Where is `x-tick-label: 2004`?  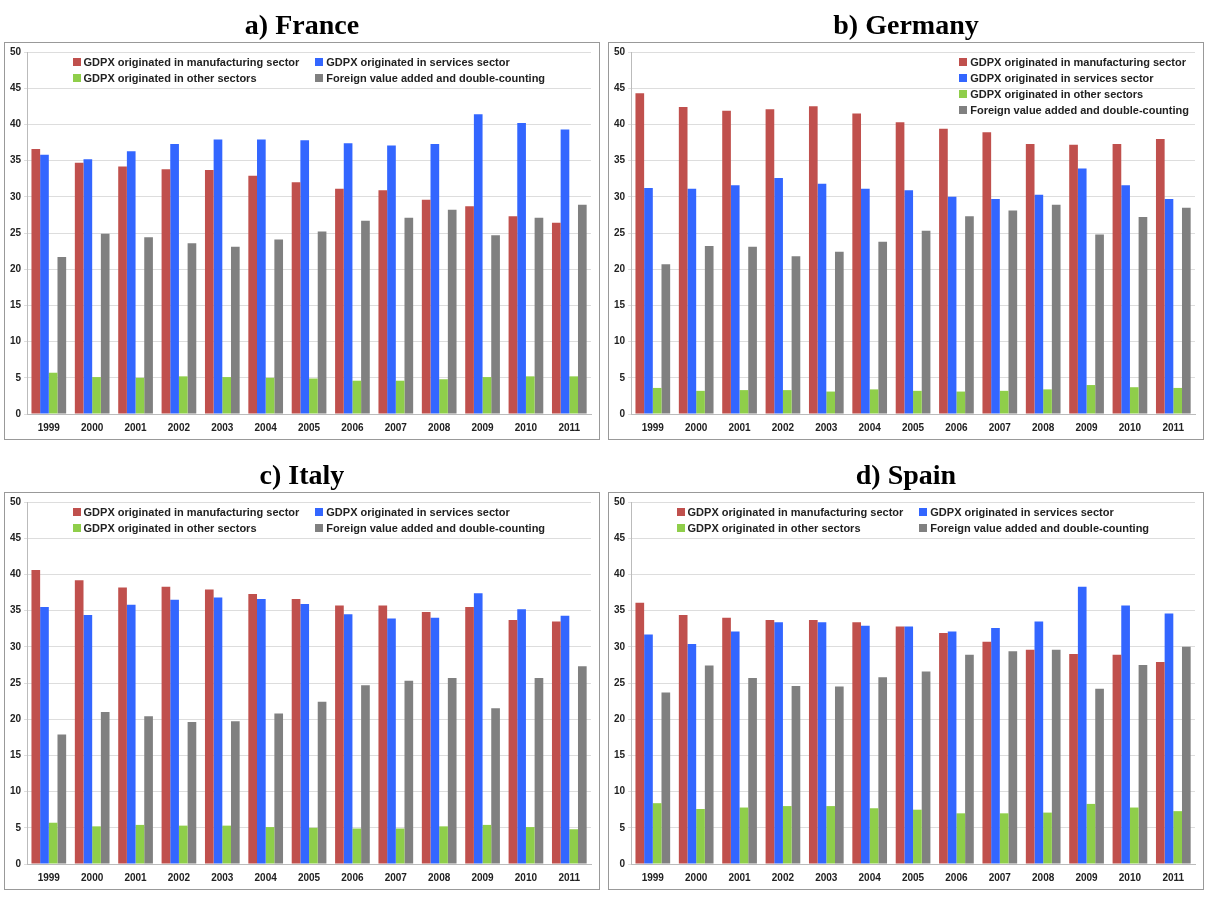 x-tick-label: 2004 is located at coordinates (870, 877).